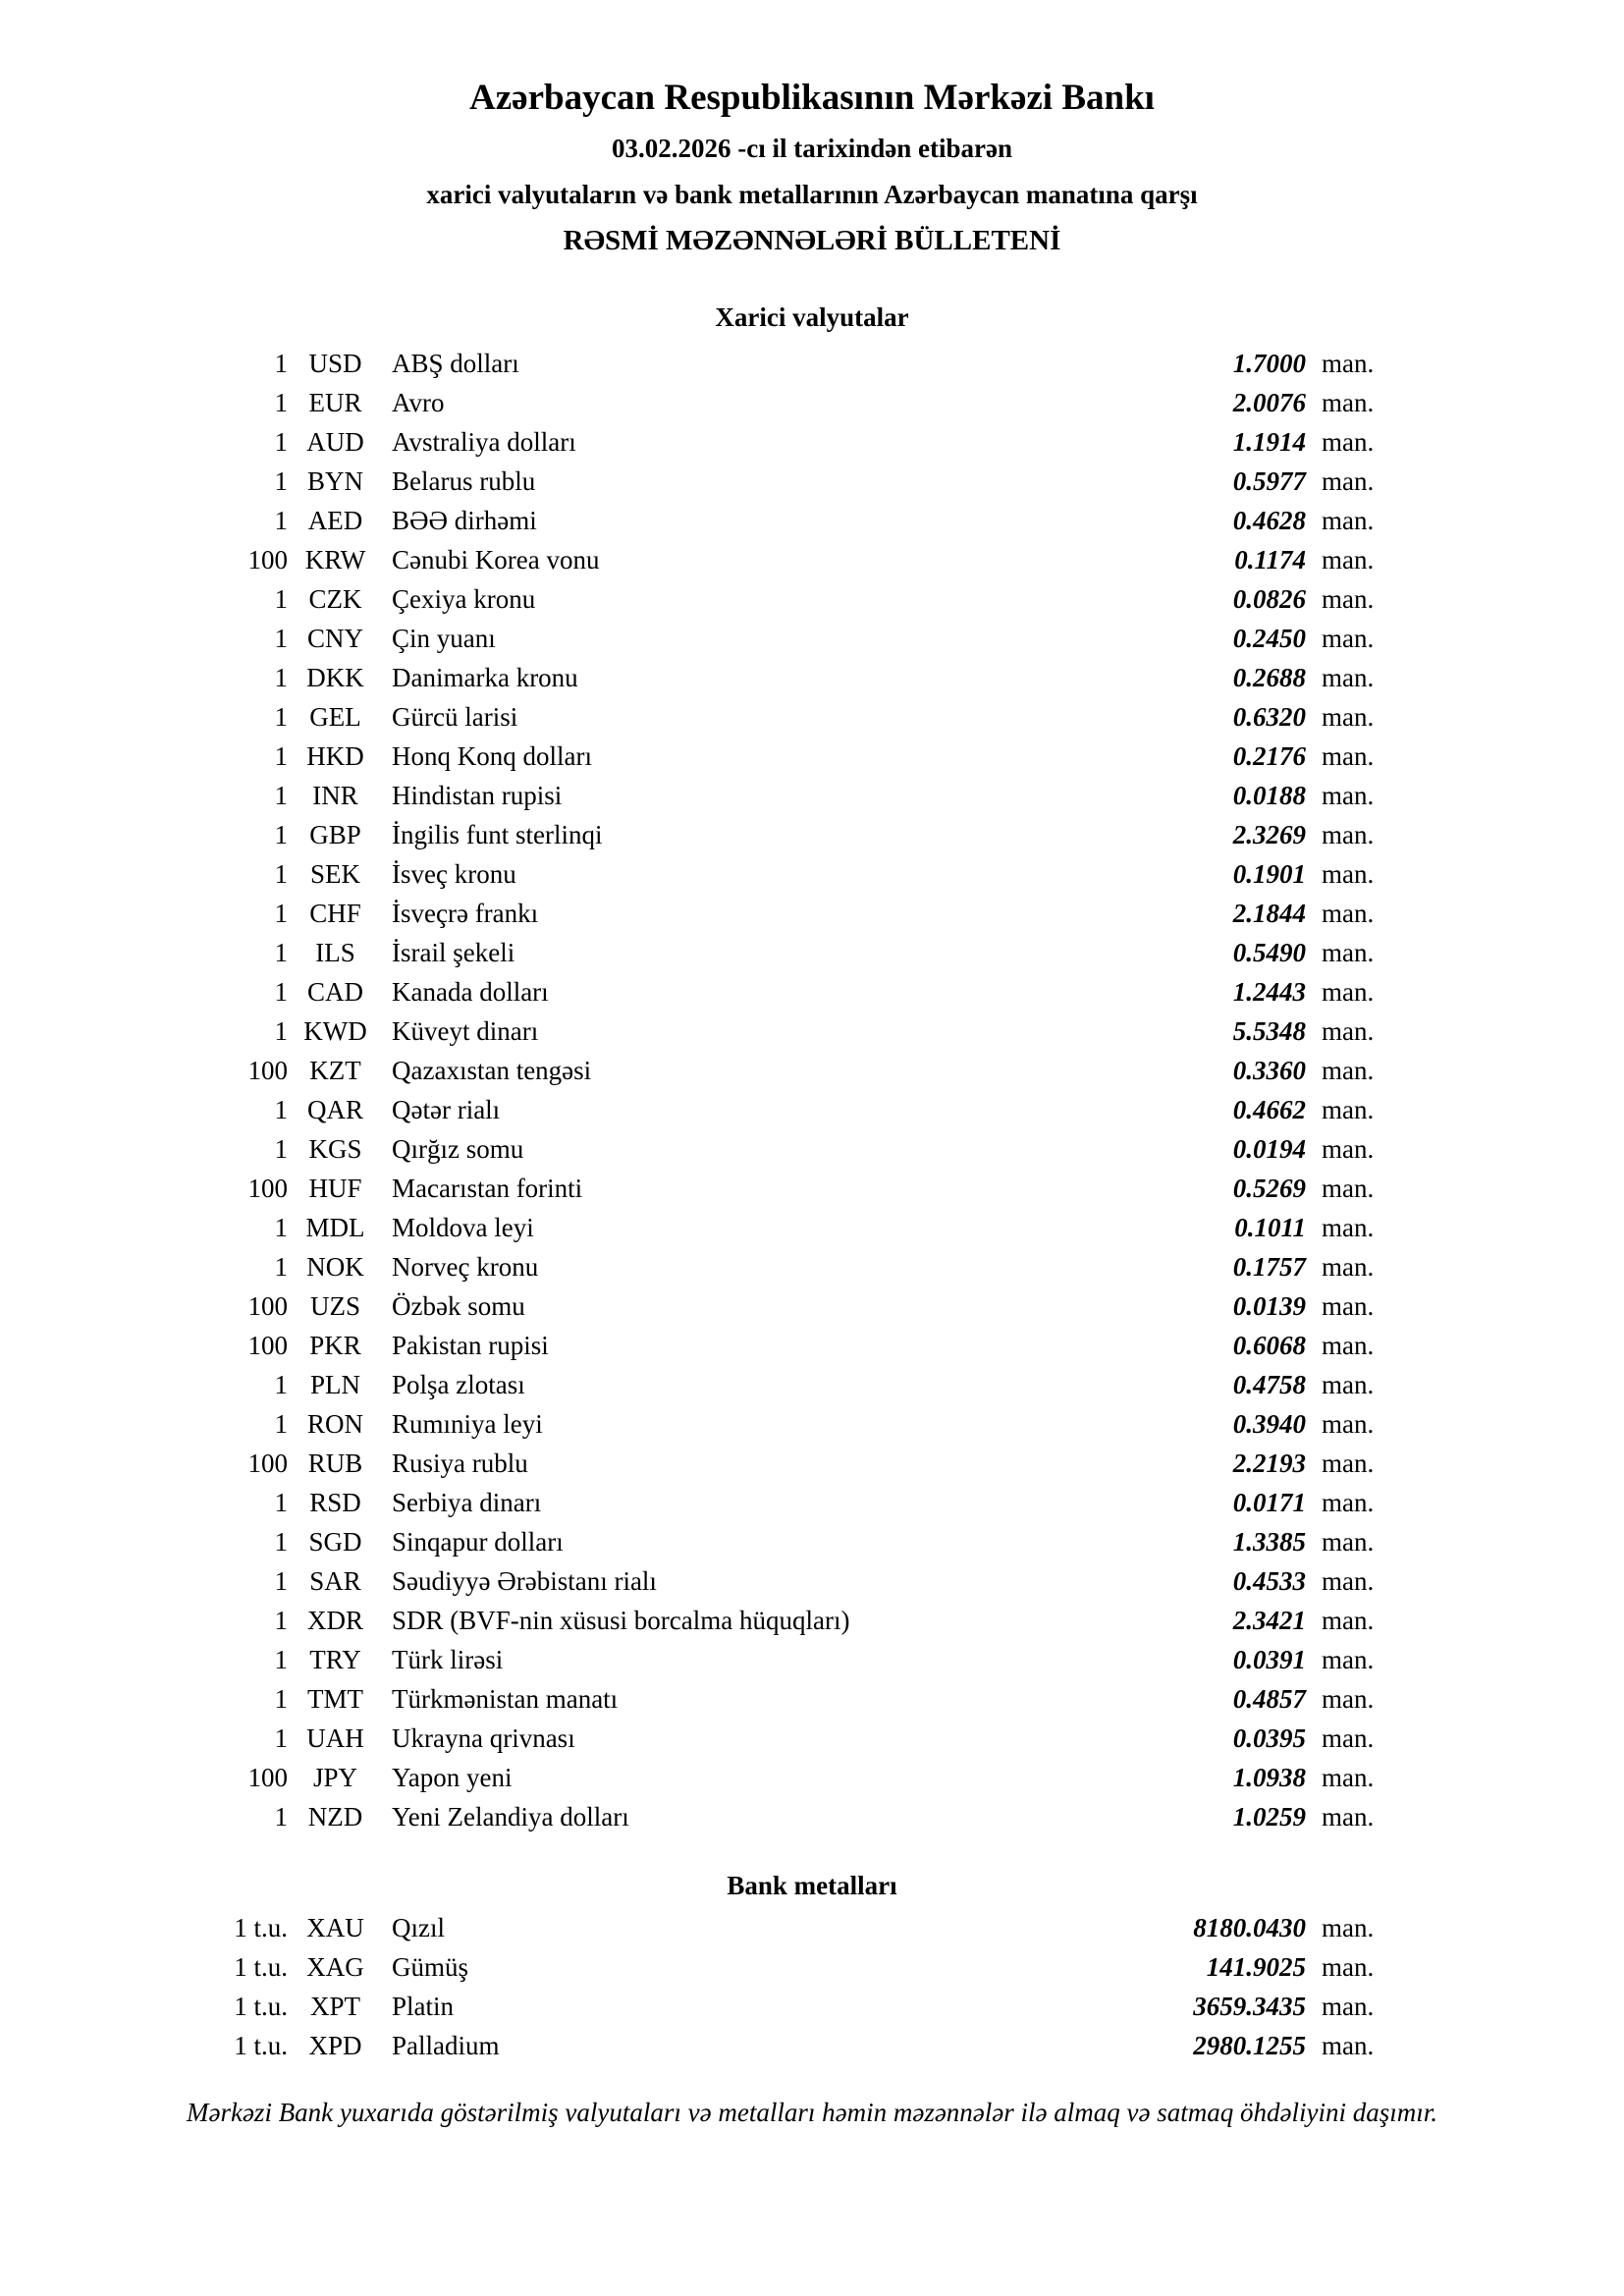 This screenshot has width=1624, height=2296. I want to click on currency-code: DKK, so click(335, 677).